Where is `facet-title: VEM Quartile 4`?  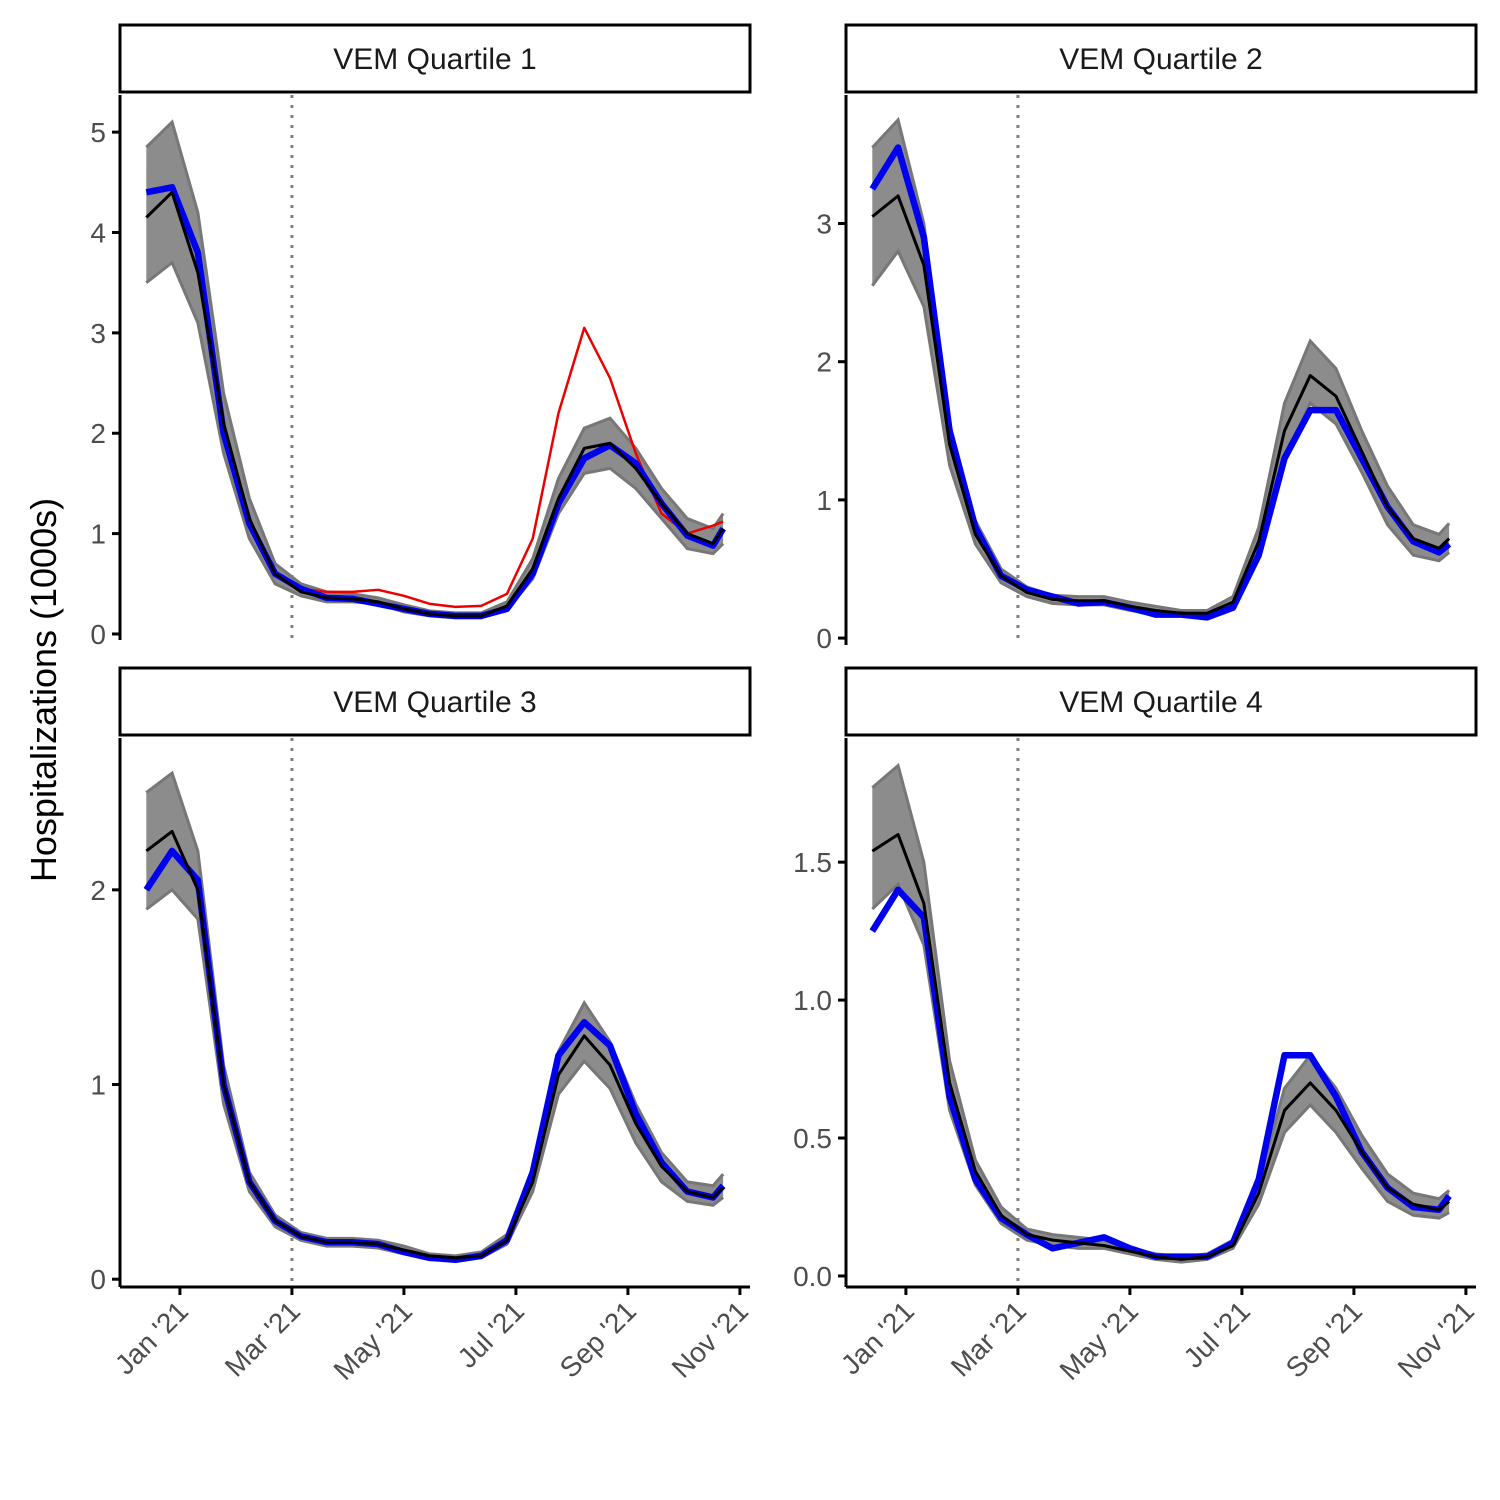 facet-title: VEM Quartile 4 is located at coordinates (1160, 702).